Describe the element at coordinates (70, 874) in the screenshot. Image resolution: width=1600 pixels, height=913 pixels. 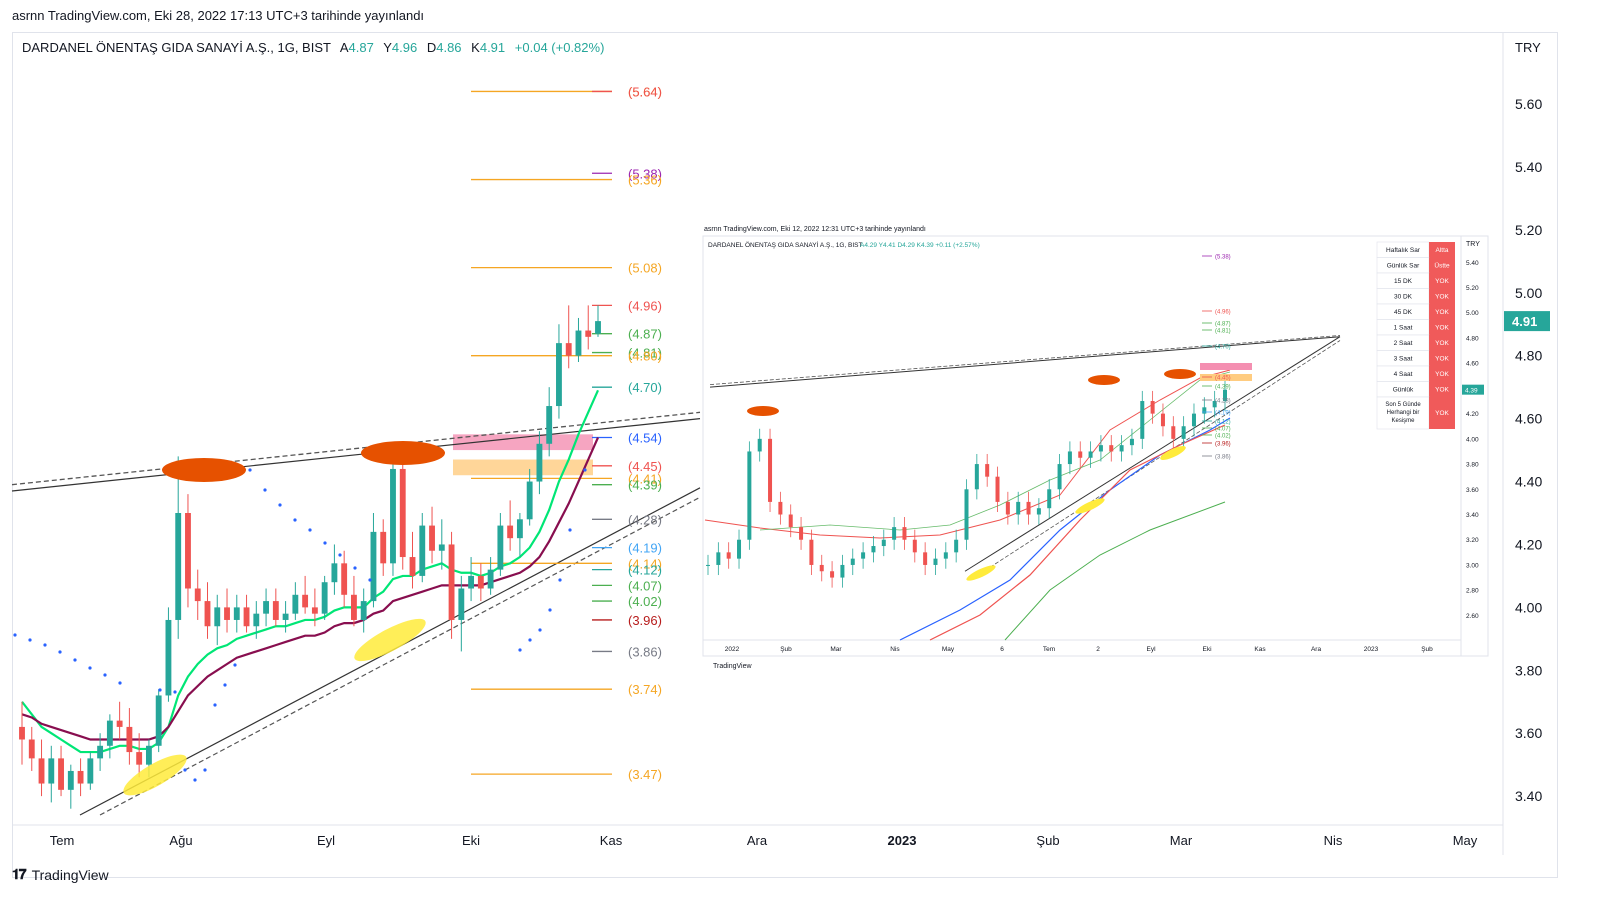
I see `brand-name: TradingView` at that location.